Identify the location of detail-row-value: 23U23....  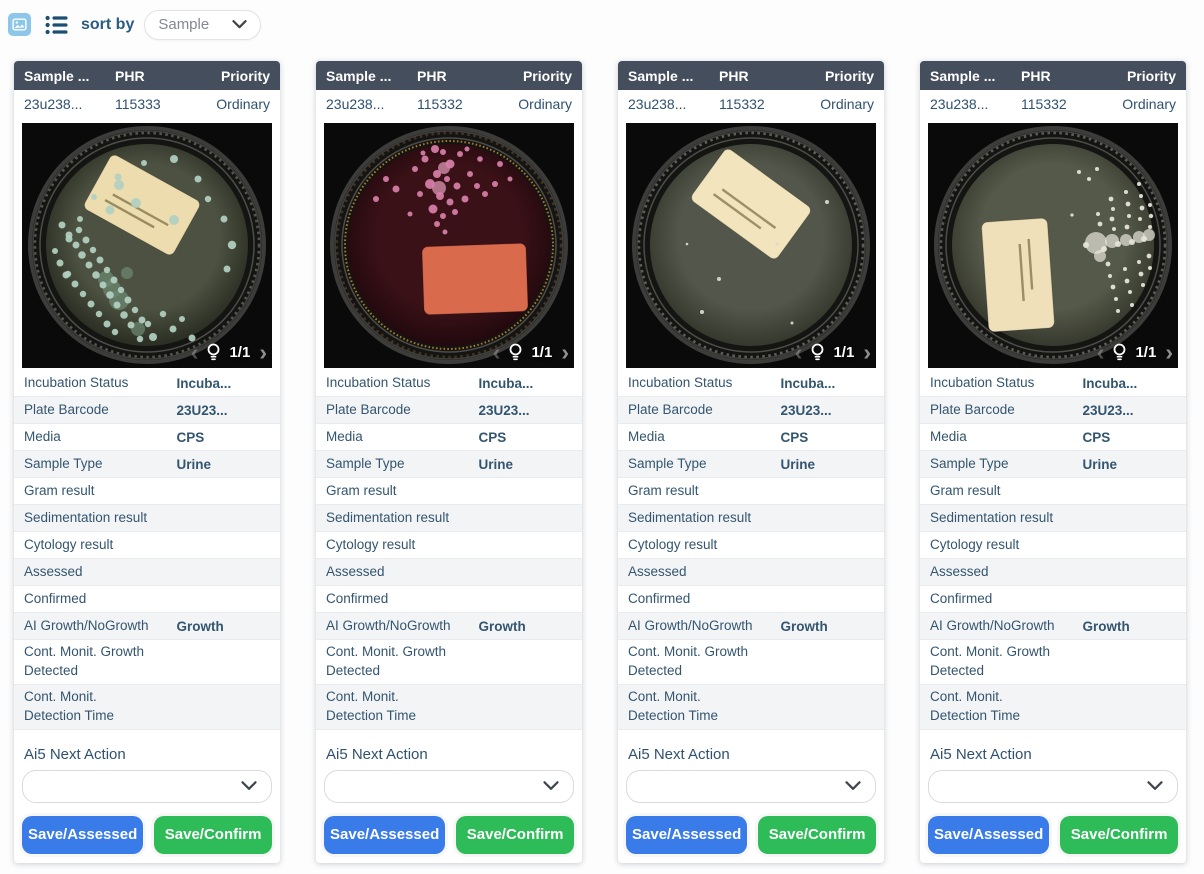
(1108, 410).